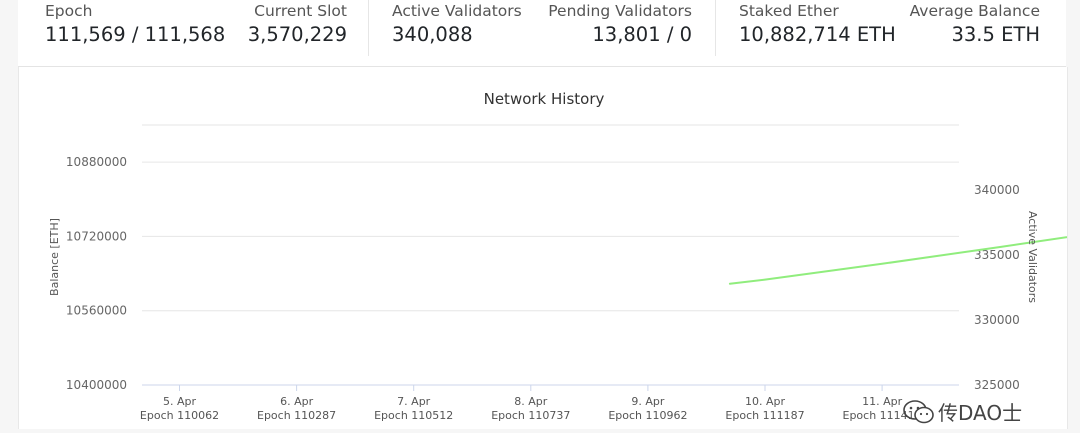 The image size is (1080, 433). I want to click on x-tick-label-date: 11. Apr, so click(882, 401).